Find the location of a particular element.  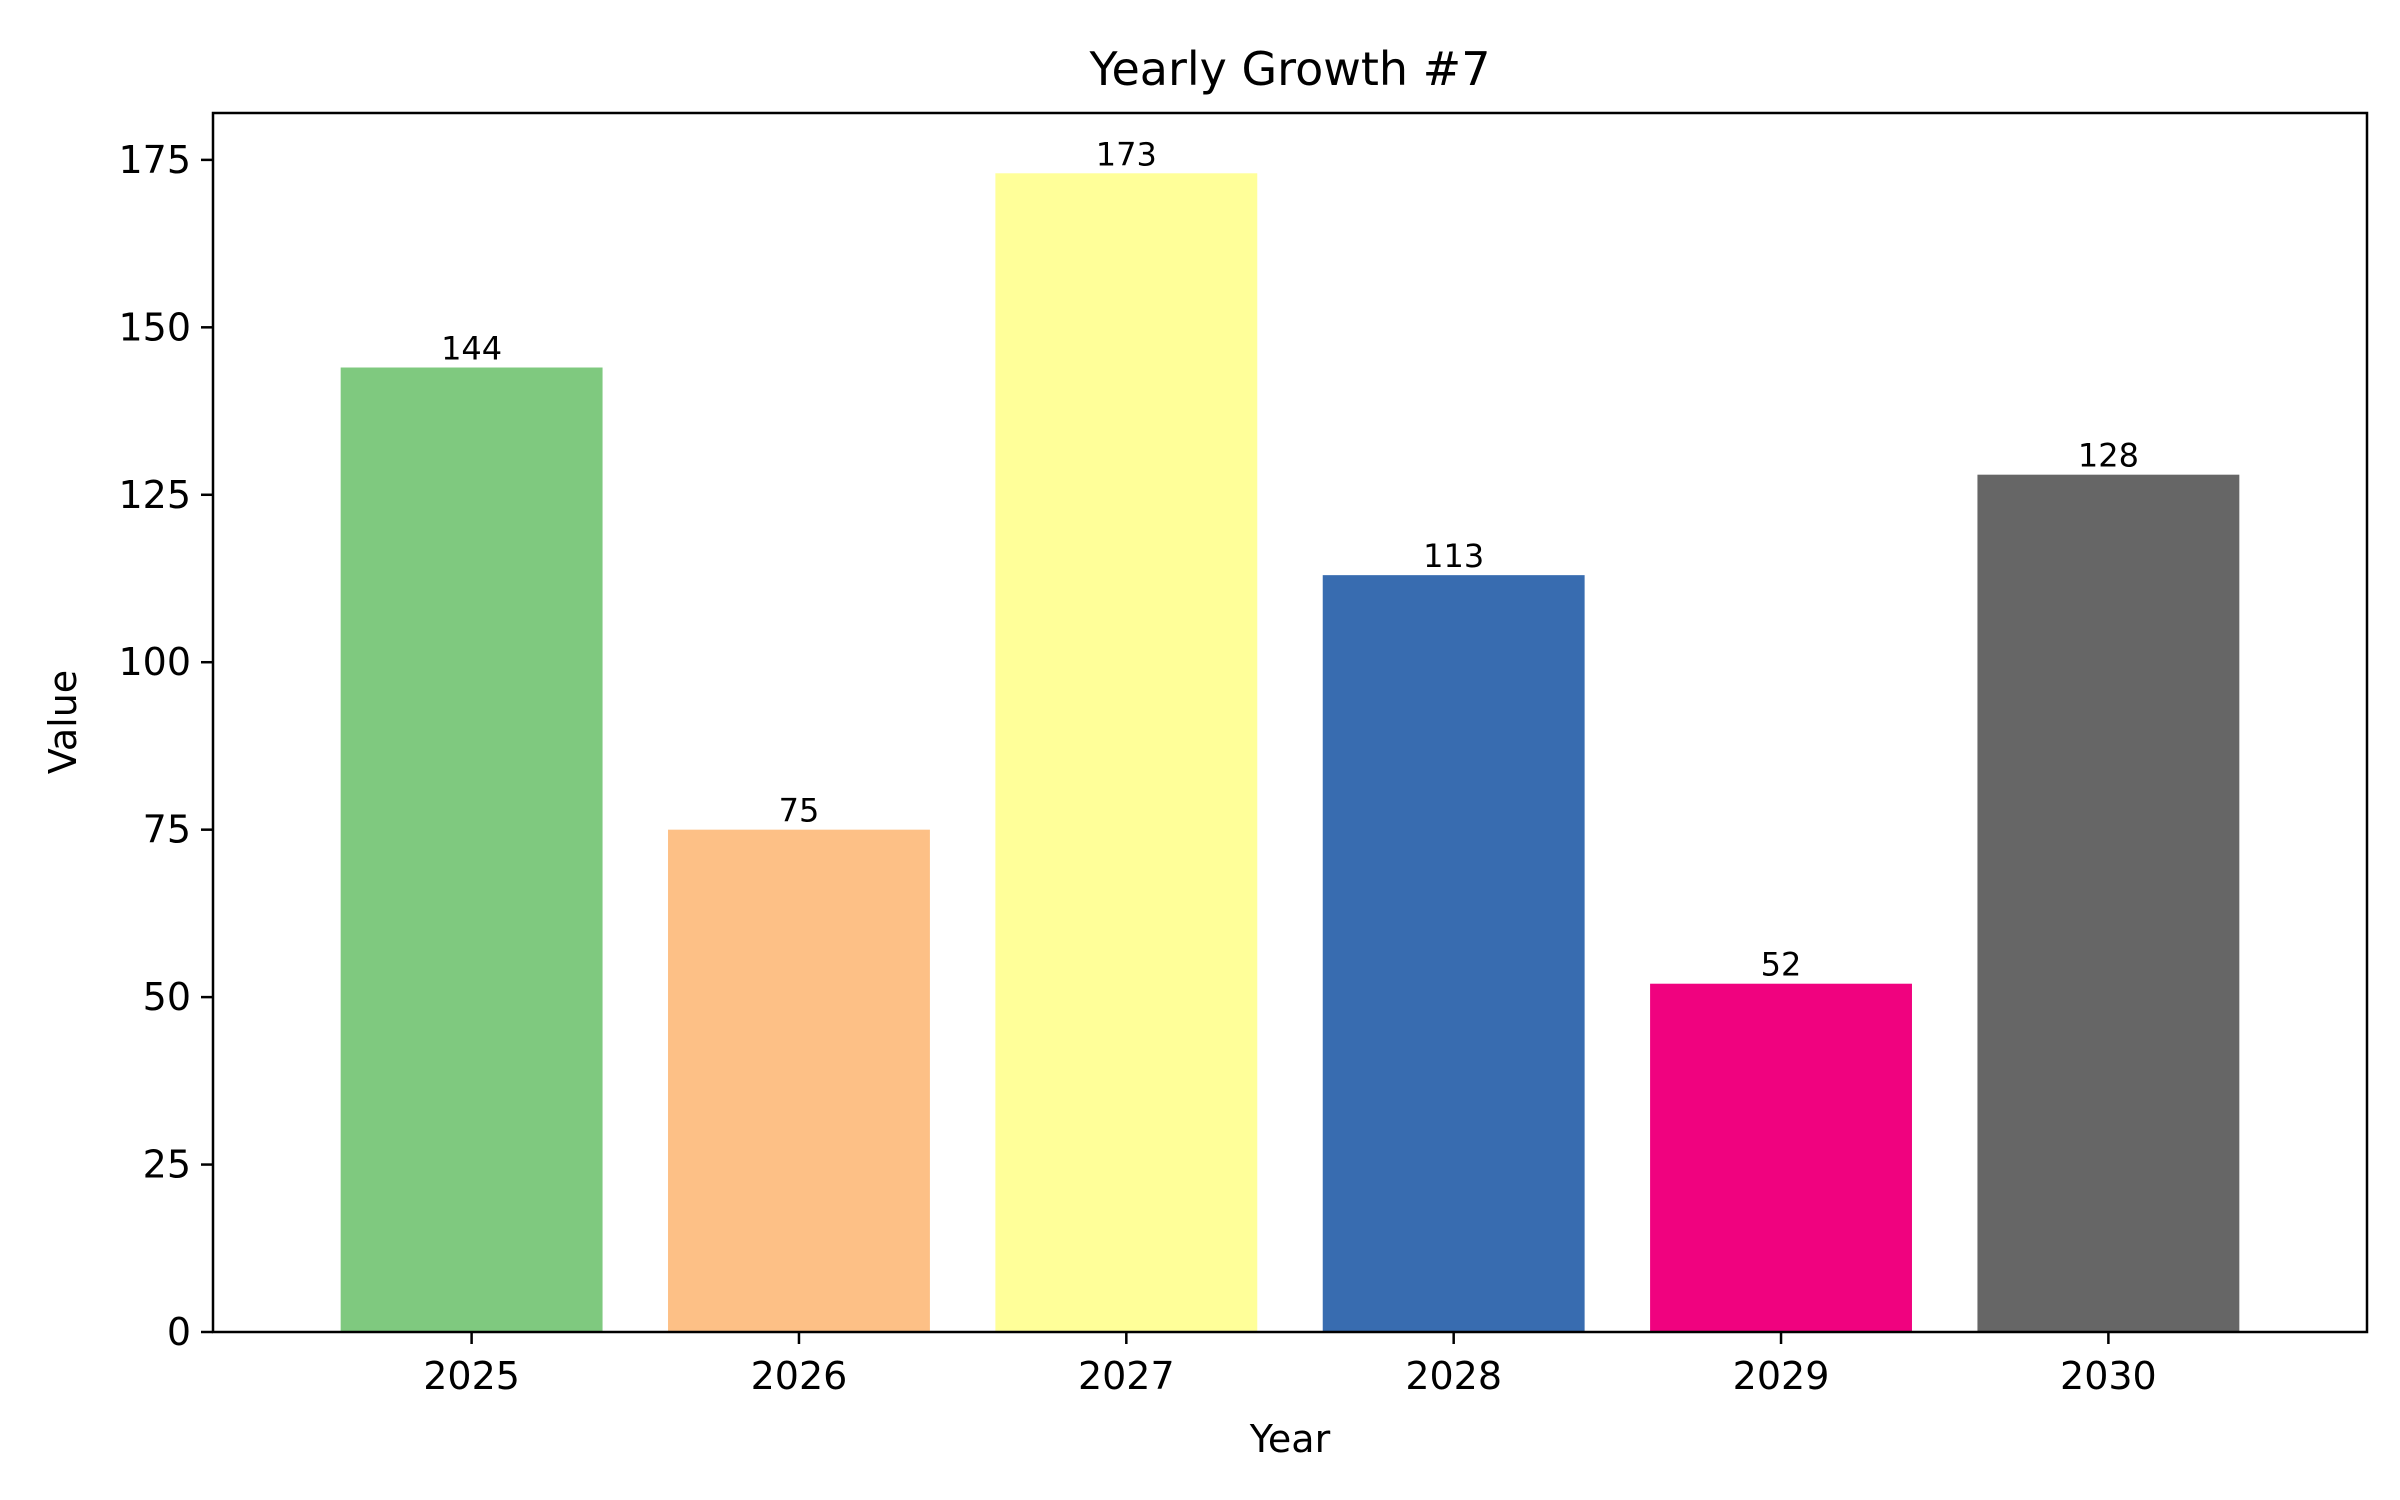

bar-value-label-2030: 128 is located at coordinates (2108, 456).